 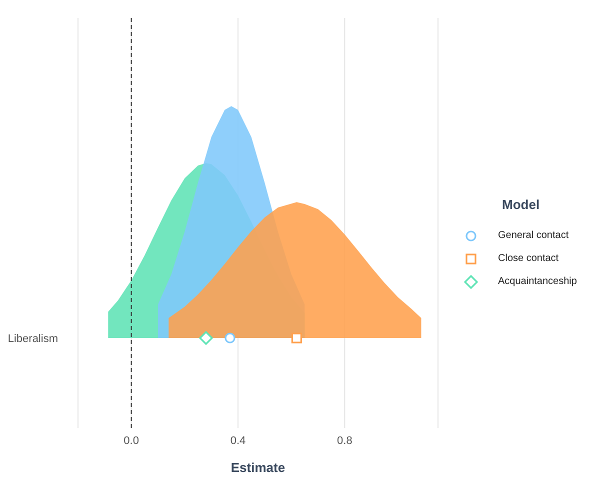 I want to click on legend-title: Model, so click(x=521, y=204).